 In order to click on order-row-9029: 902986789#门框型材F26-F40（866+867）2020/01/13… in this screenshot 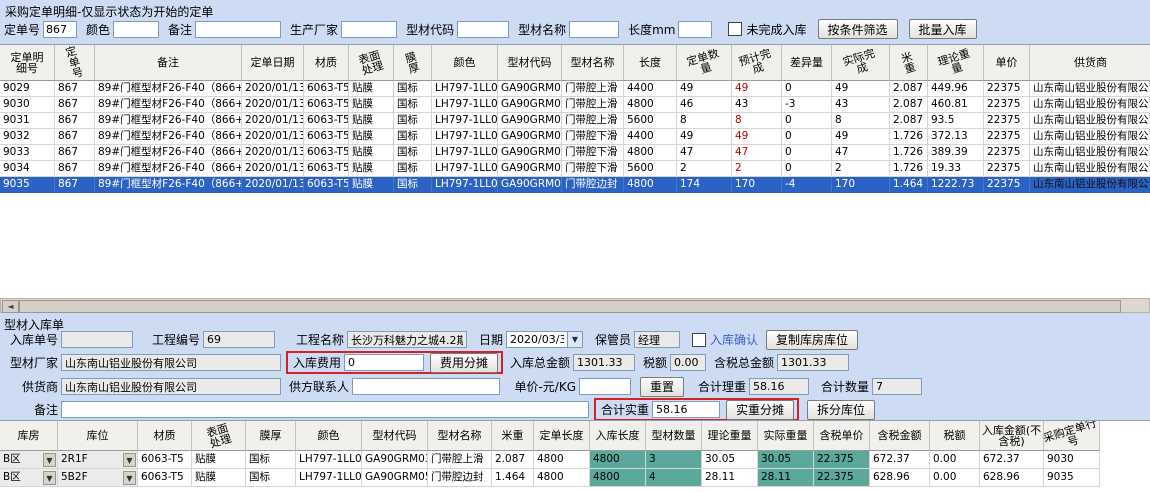, I will do `click(575, 89)`.